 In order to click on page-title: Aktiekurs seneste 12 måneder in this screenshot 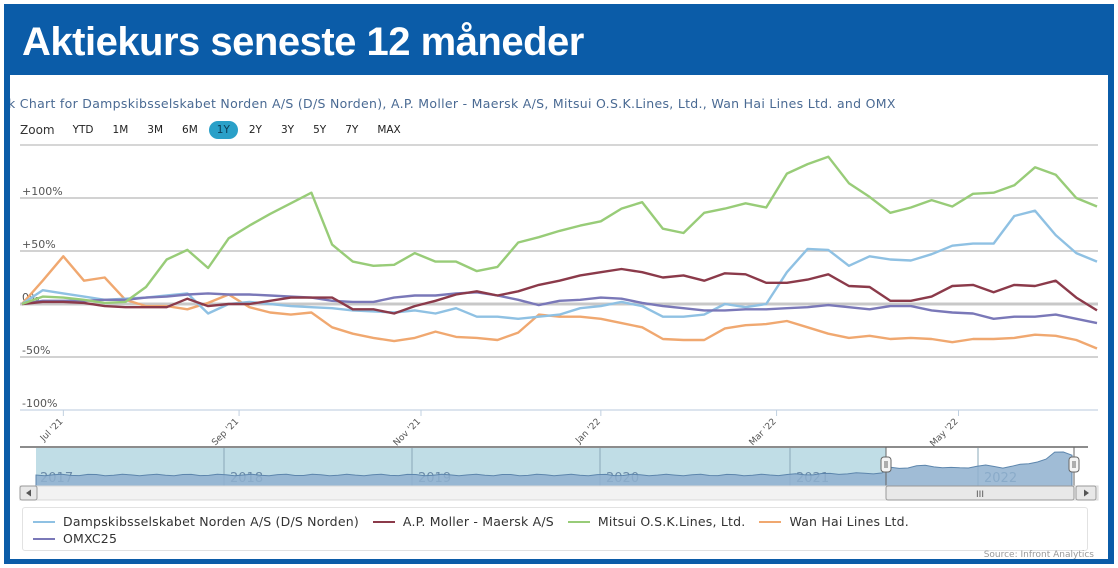, I will do `click(303, 42)`.